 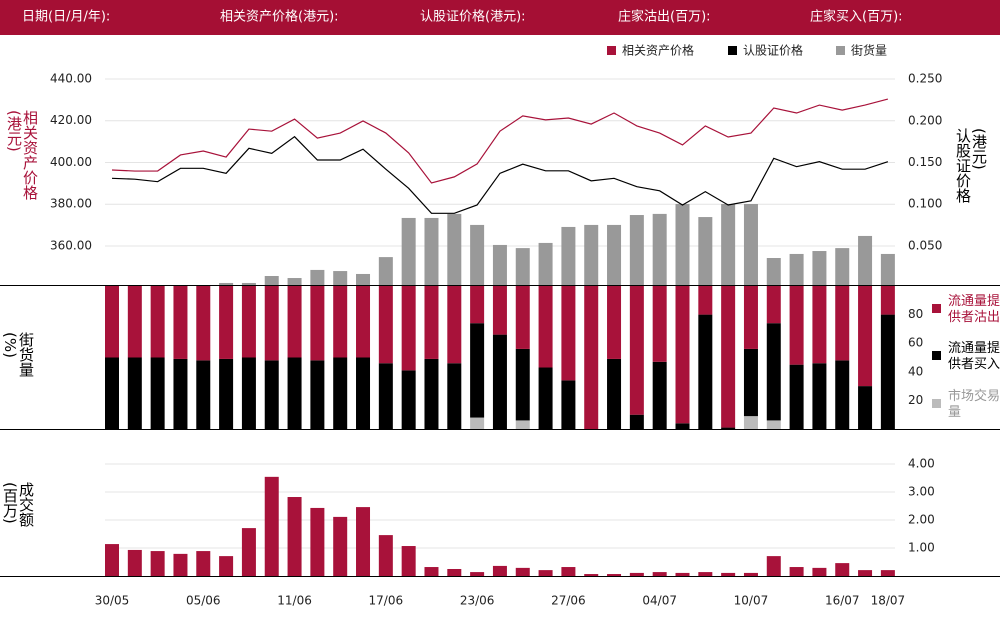 I want to click on legend-label: 街货量, so click(x=869, y=50).